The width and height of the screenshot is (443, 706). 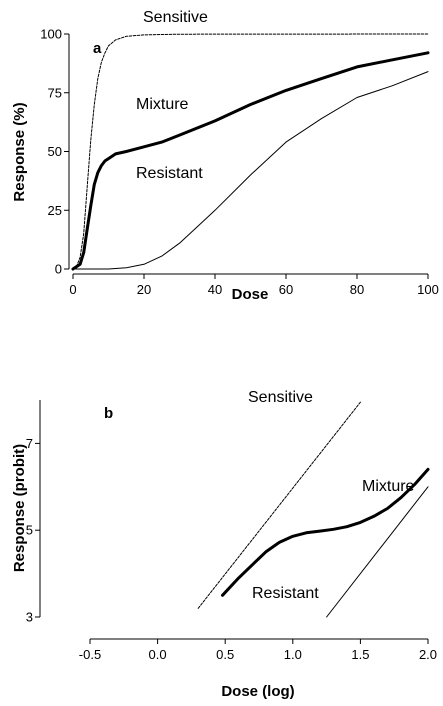 I want to click on panel-b-series-resistant-line, so click(x=377, y=552).